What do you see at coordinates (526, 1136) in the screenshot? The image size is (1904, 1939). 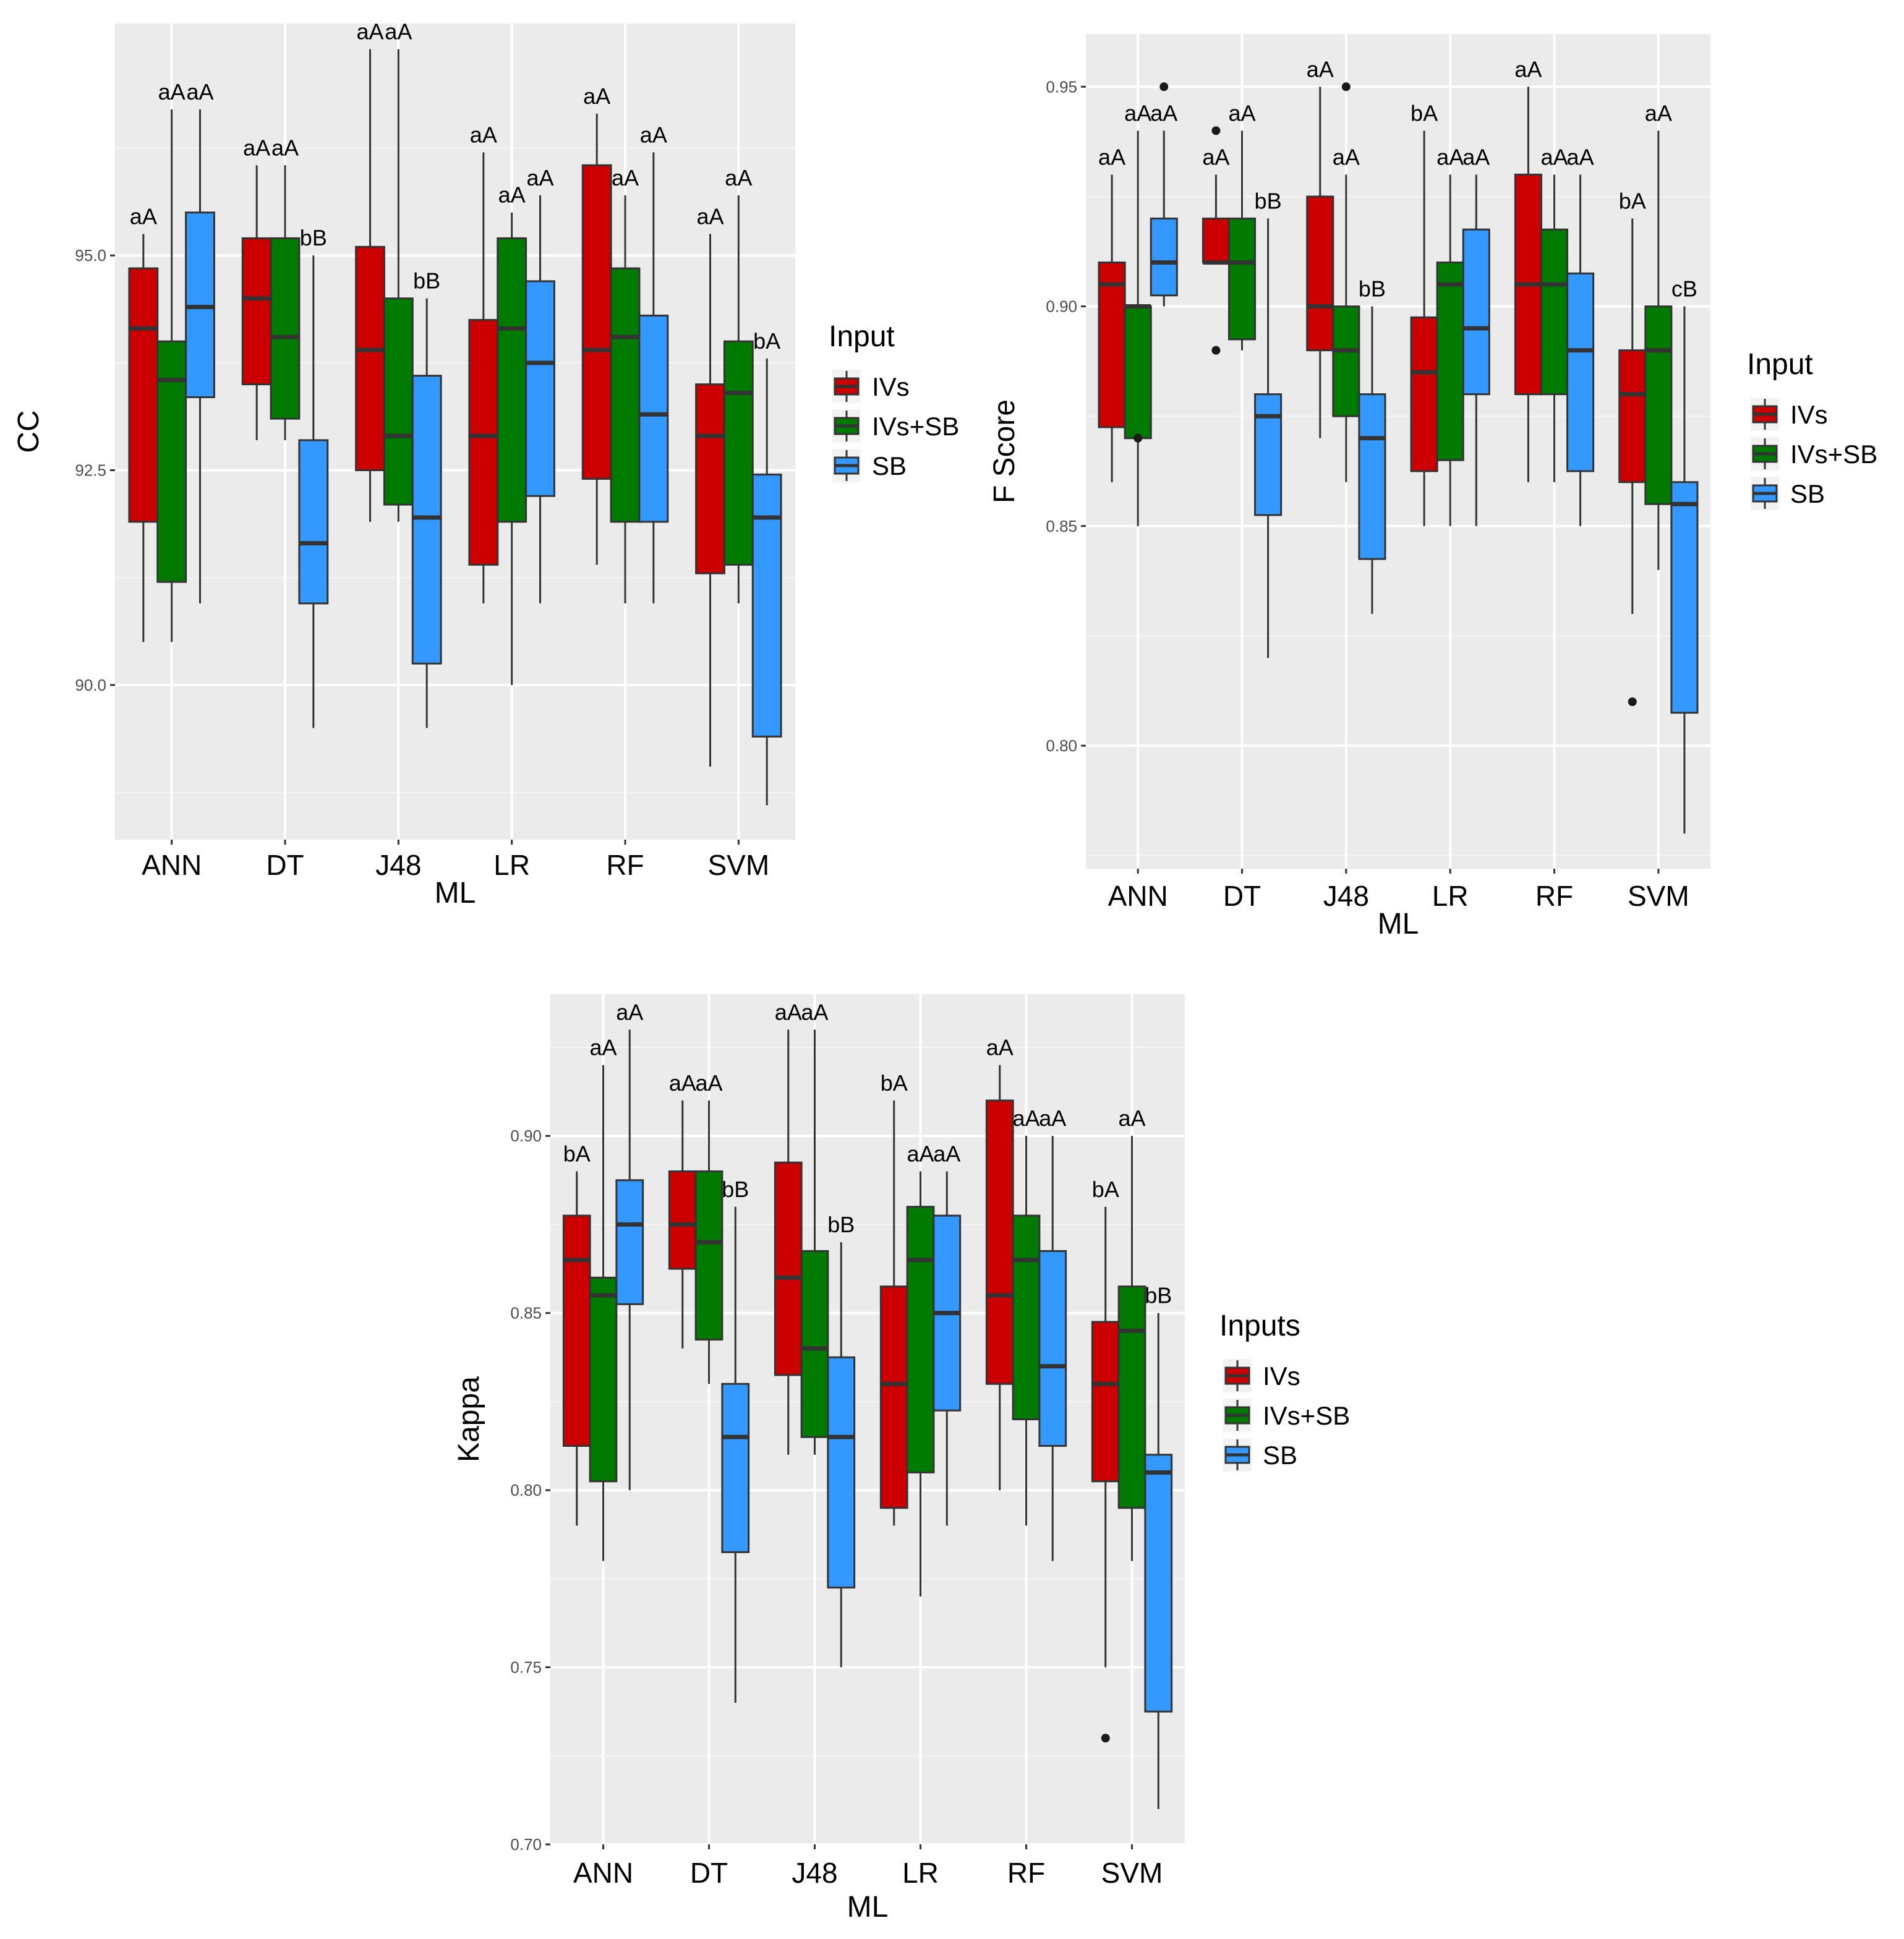 I see `y-tick-label: 0.90` at bounding box center [526, 1136].